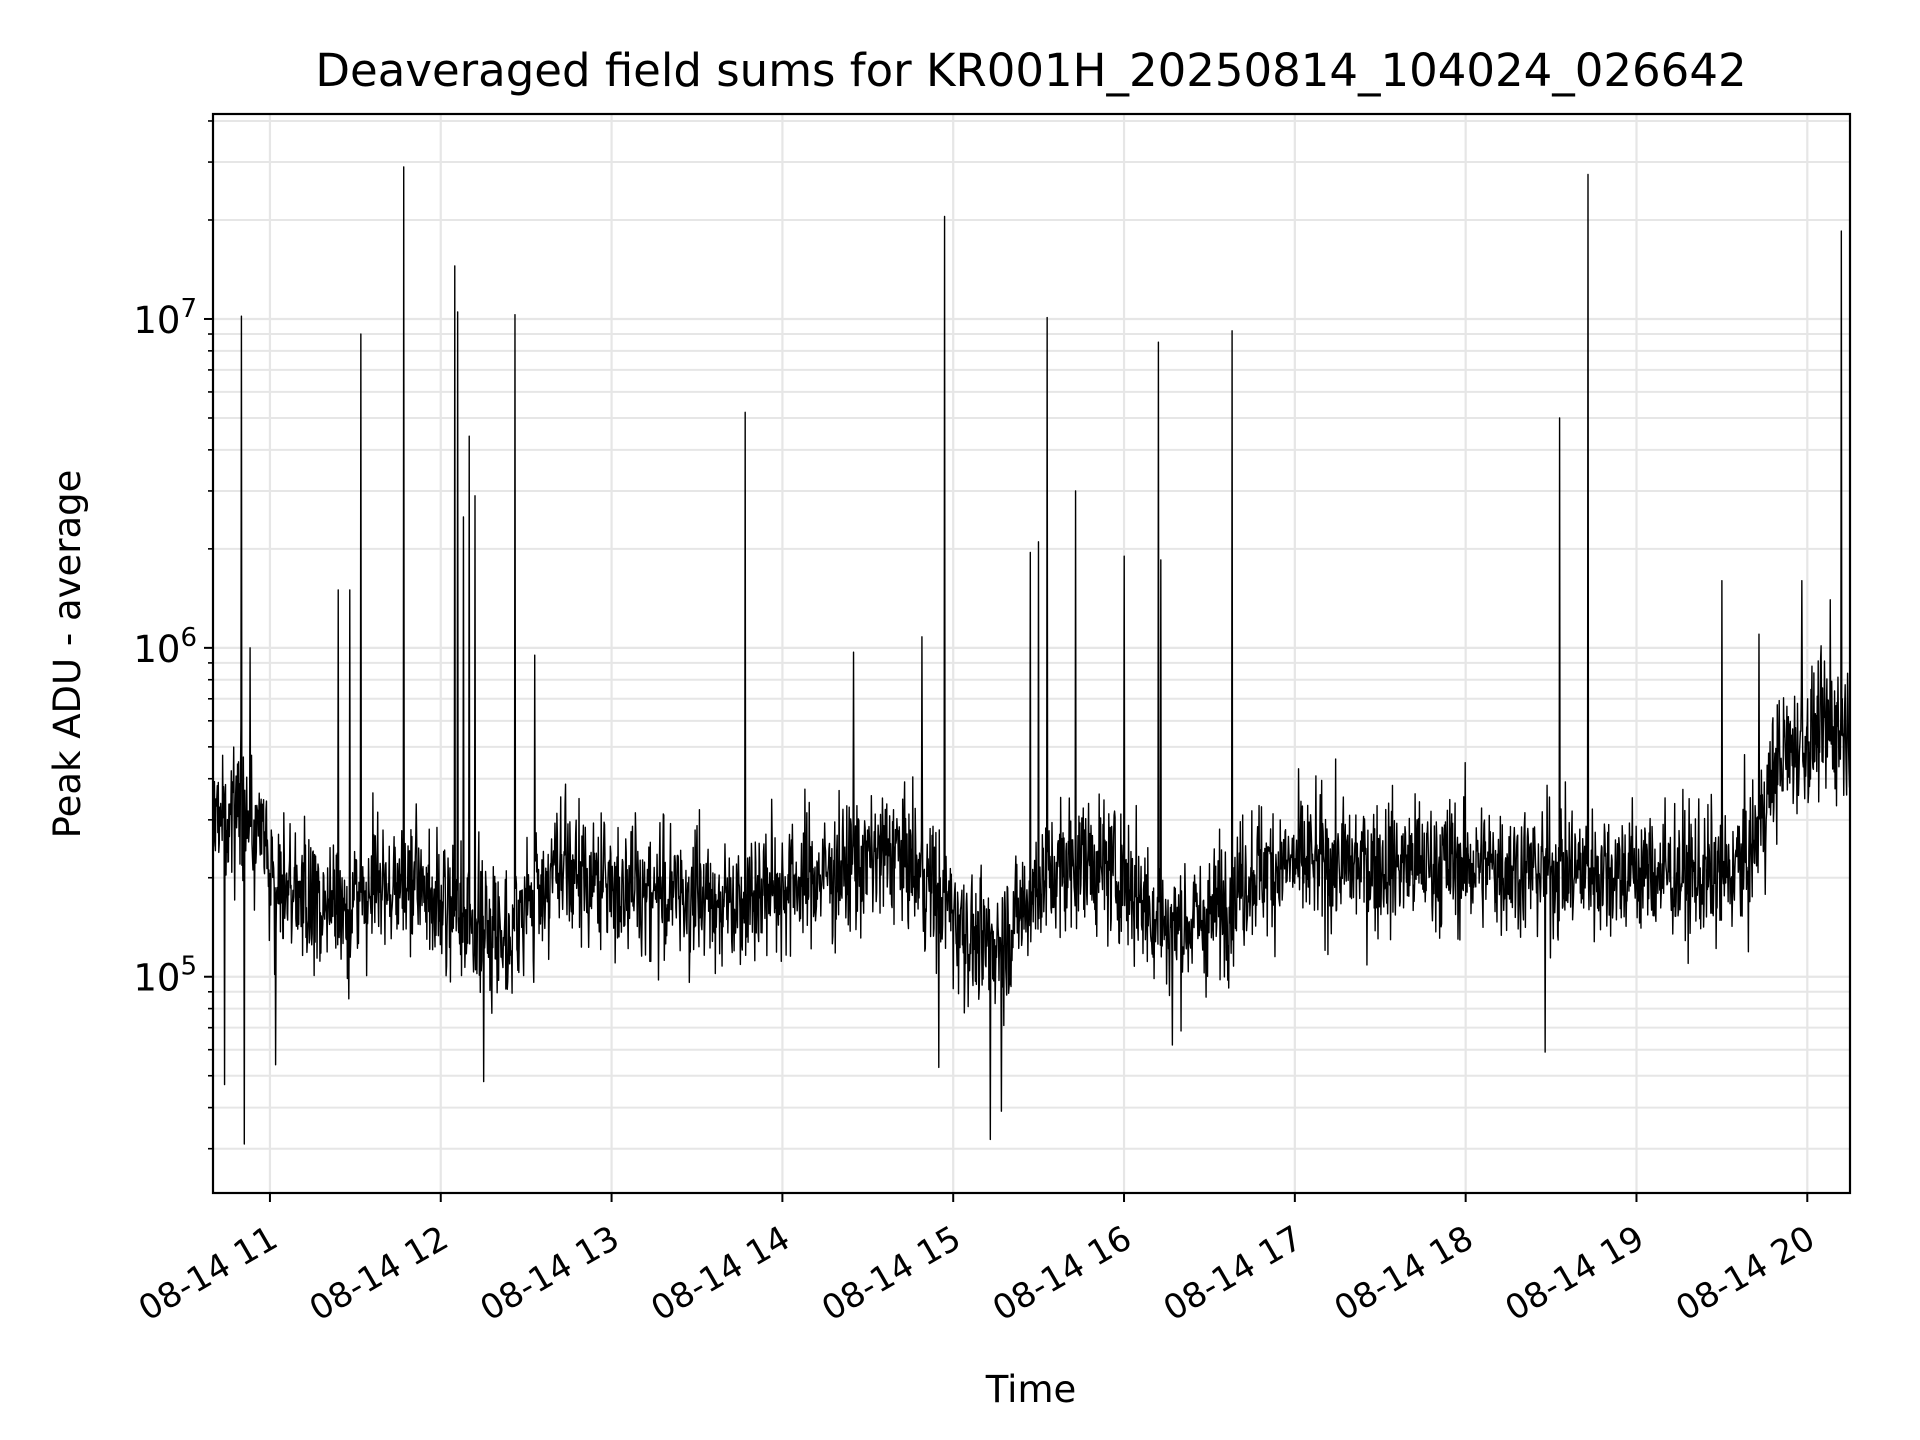 This screenshot has width=1920, height=1440. I want to click on y-tick-label-exponent: 6, so click(188, 638).